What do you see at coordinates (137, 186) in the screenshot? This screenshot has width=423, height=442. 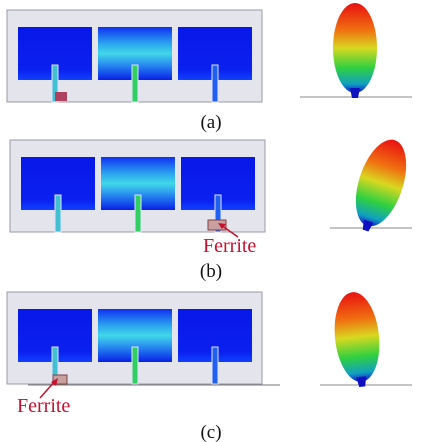 I see `panel-b` at bounding box center [137, 186].